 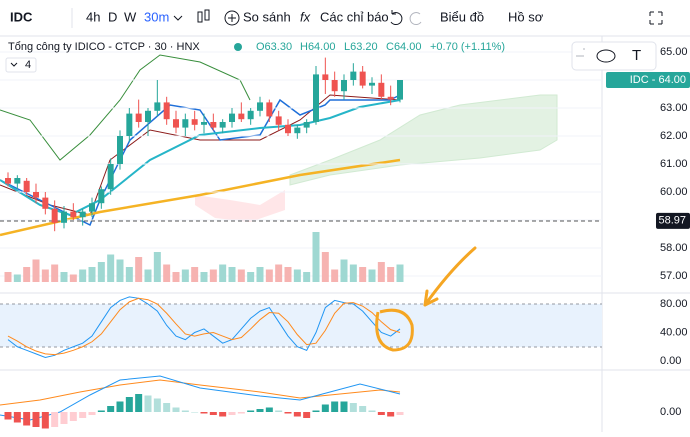 I want to click on stoch-tick-label: 0.00, so click(x=670, y=361).